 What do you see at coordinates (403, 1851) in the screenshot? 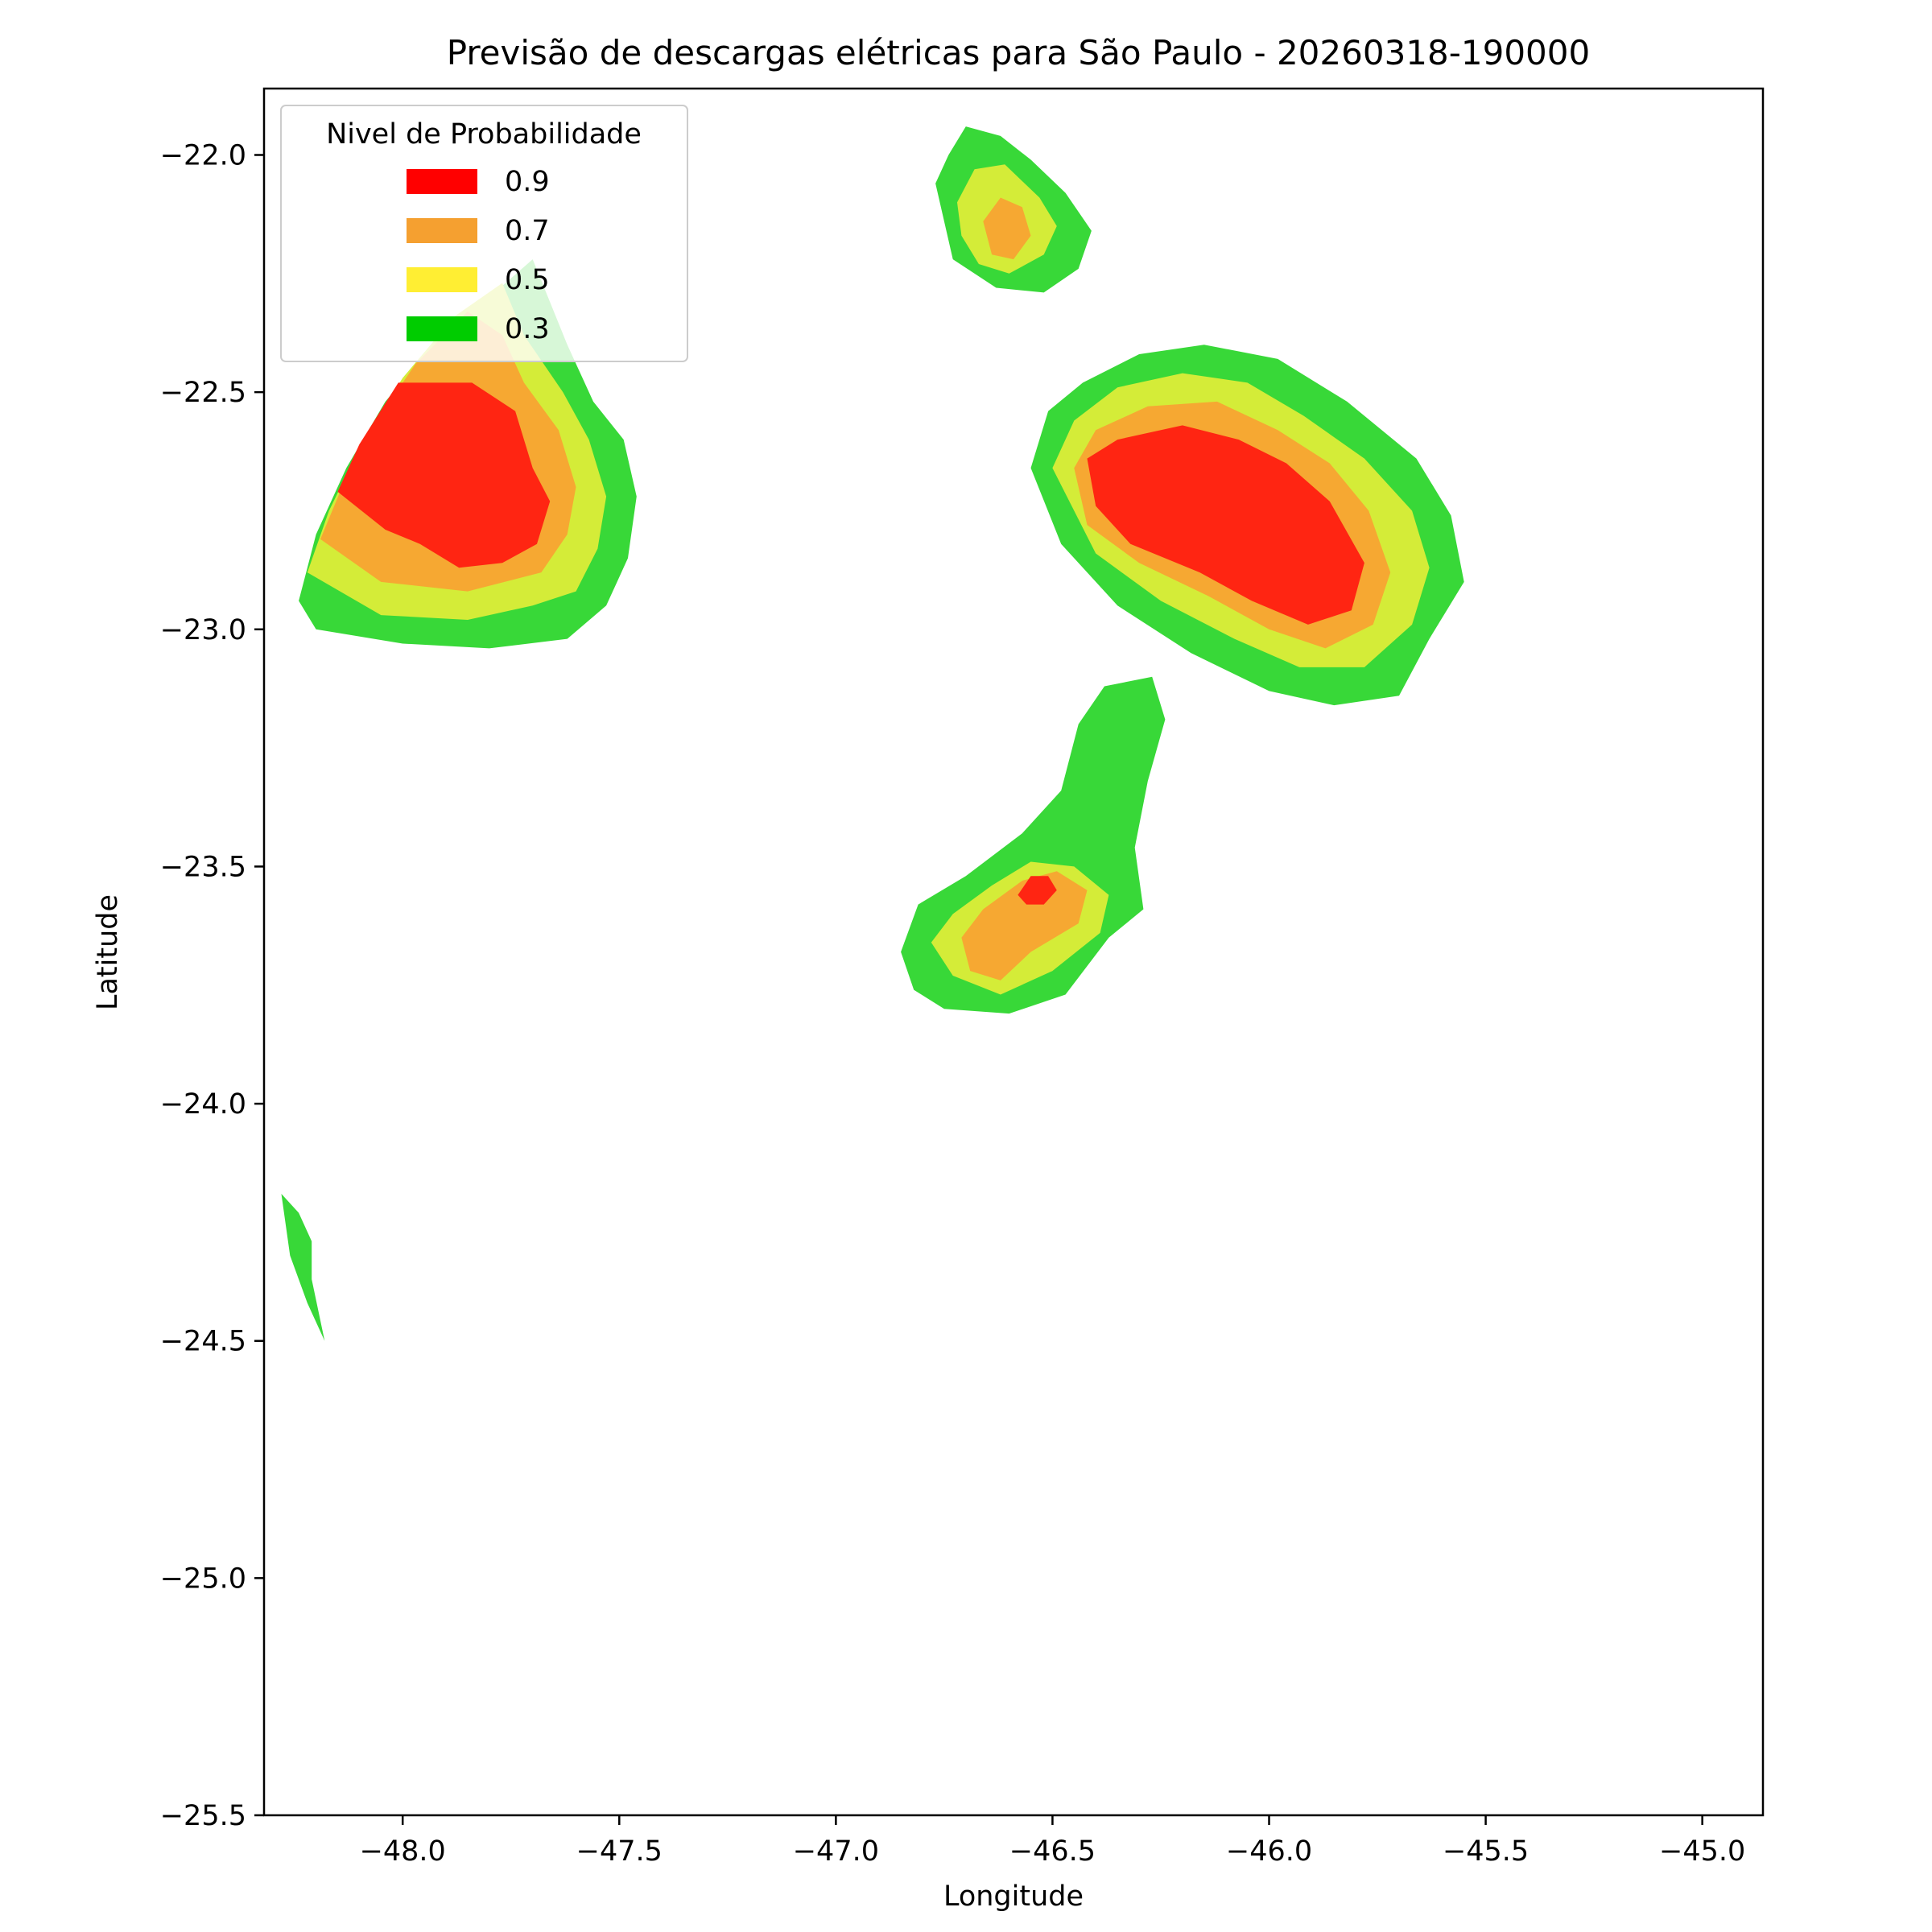
I see `x-tick-label: −48.0` at bounding box center [403, 1851].